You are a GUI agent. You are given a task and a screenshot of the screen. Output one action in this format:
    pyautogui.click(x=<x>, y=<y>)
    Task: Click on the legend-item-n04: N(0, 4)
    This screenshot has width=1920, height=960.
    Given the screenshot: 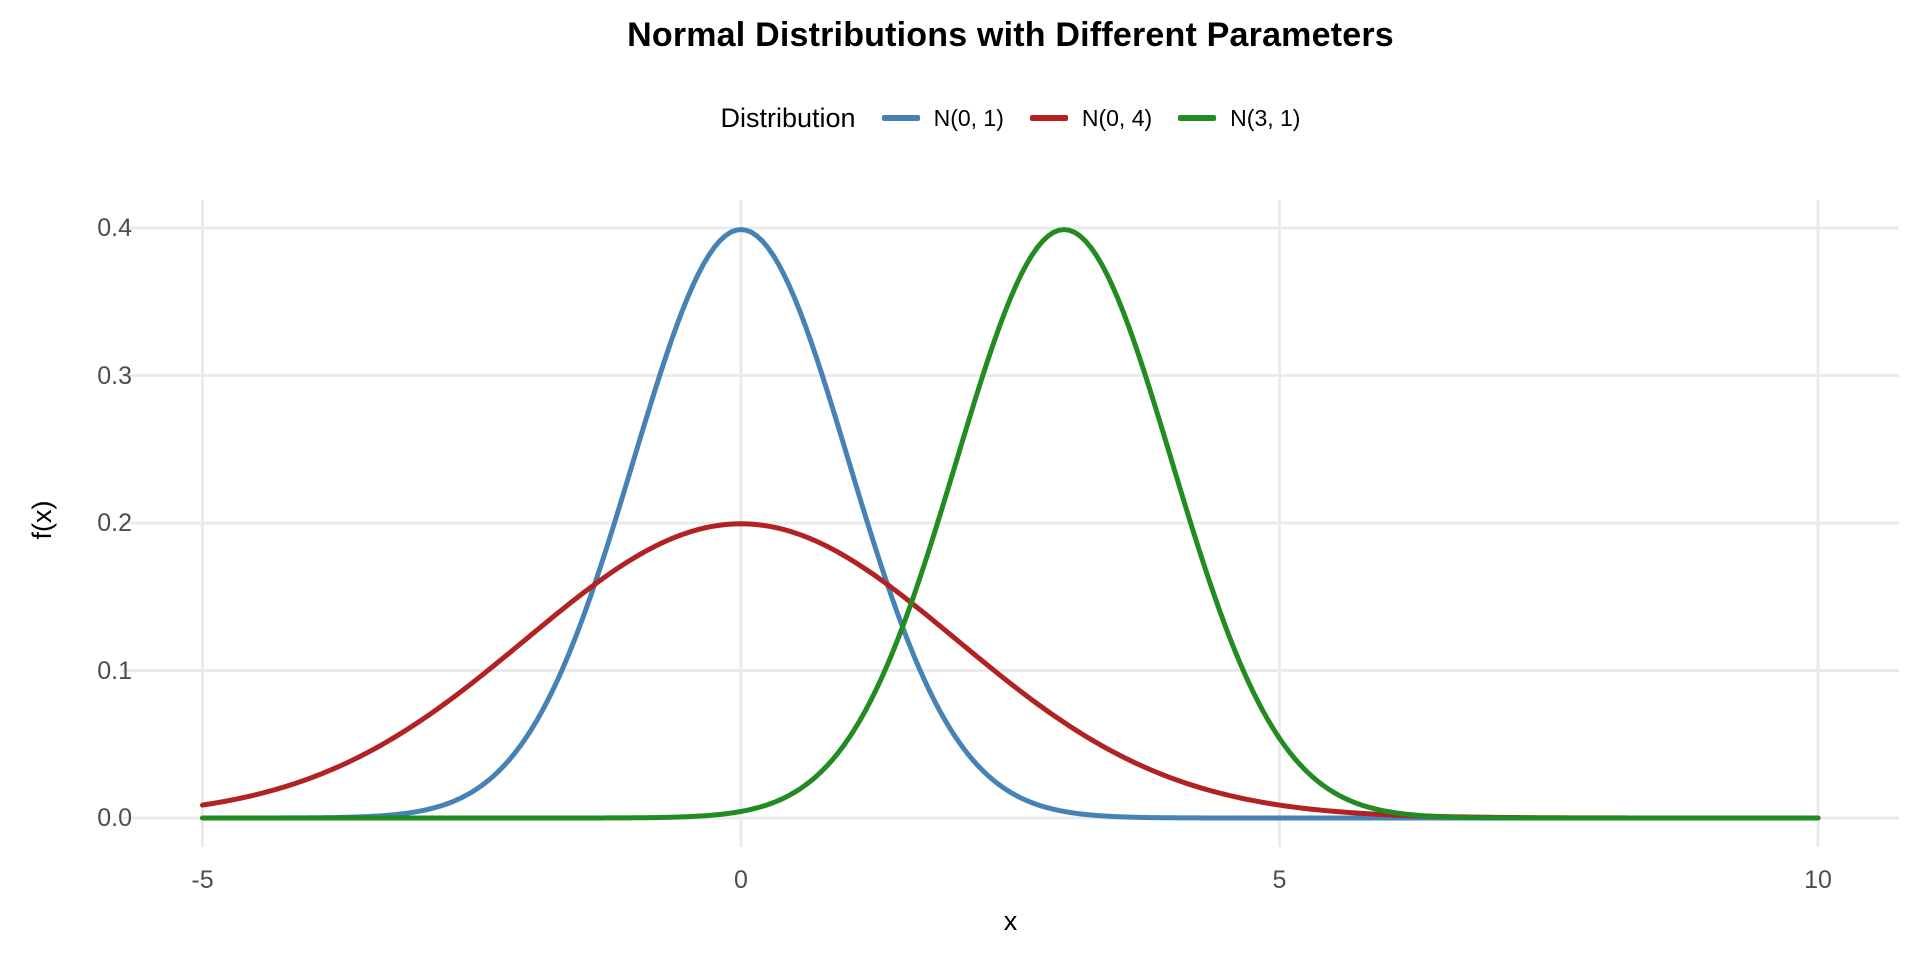 What is the action you would take?
    pyautogui.click(x=1091, y=118)
    